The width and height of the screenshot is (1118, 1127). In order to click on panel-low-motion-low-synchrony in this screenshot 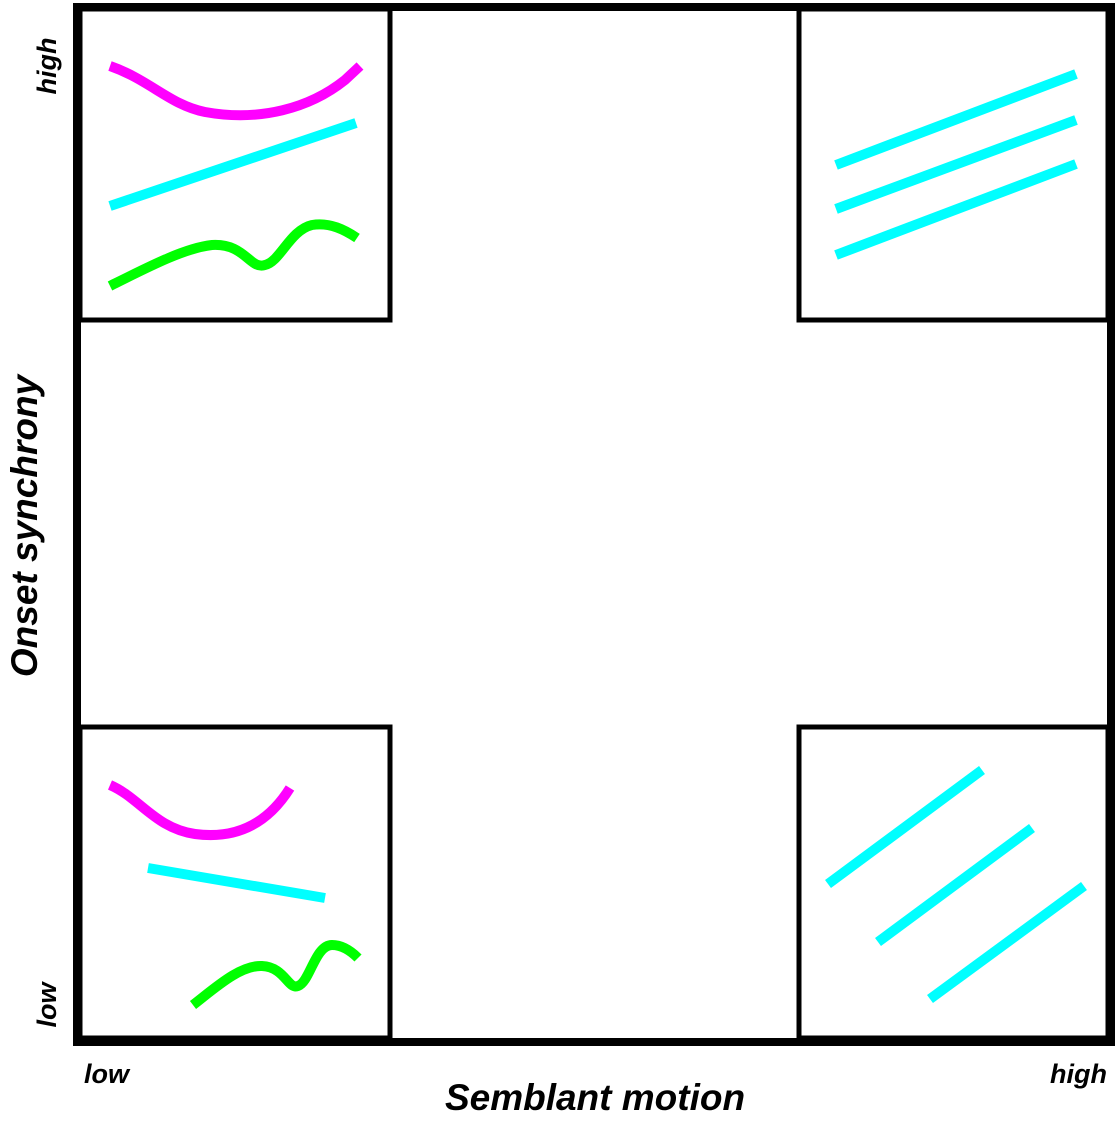, I will do `click(235, 882)`.